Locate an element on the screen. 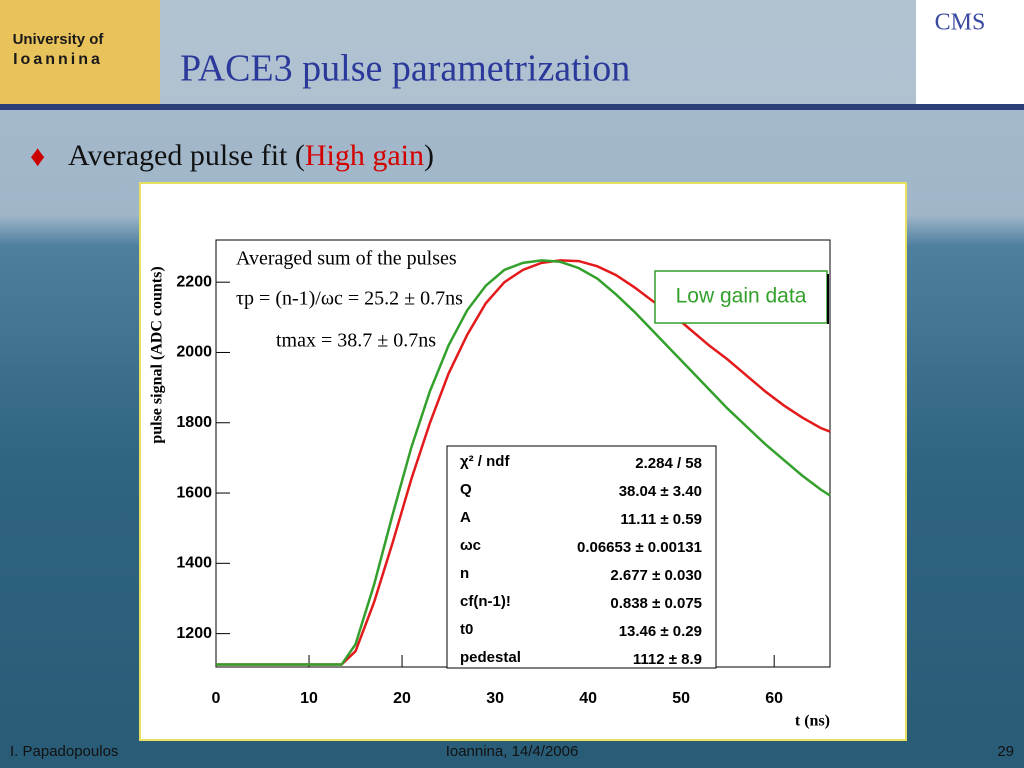 The image size is (1024, 768). stat-label: pedestal is located at coordinates (490, 657).